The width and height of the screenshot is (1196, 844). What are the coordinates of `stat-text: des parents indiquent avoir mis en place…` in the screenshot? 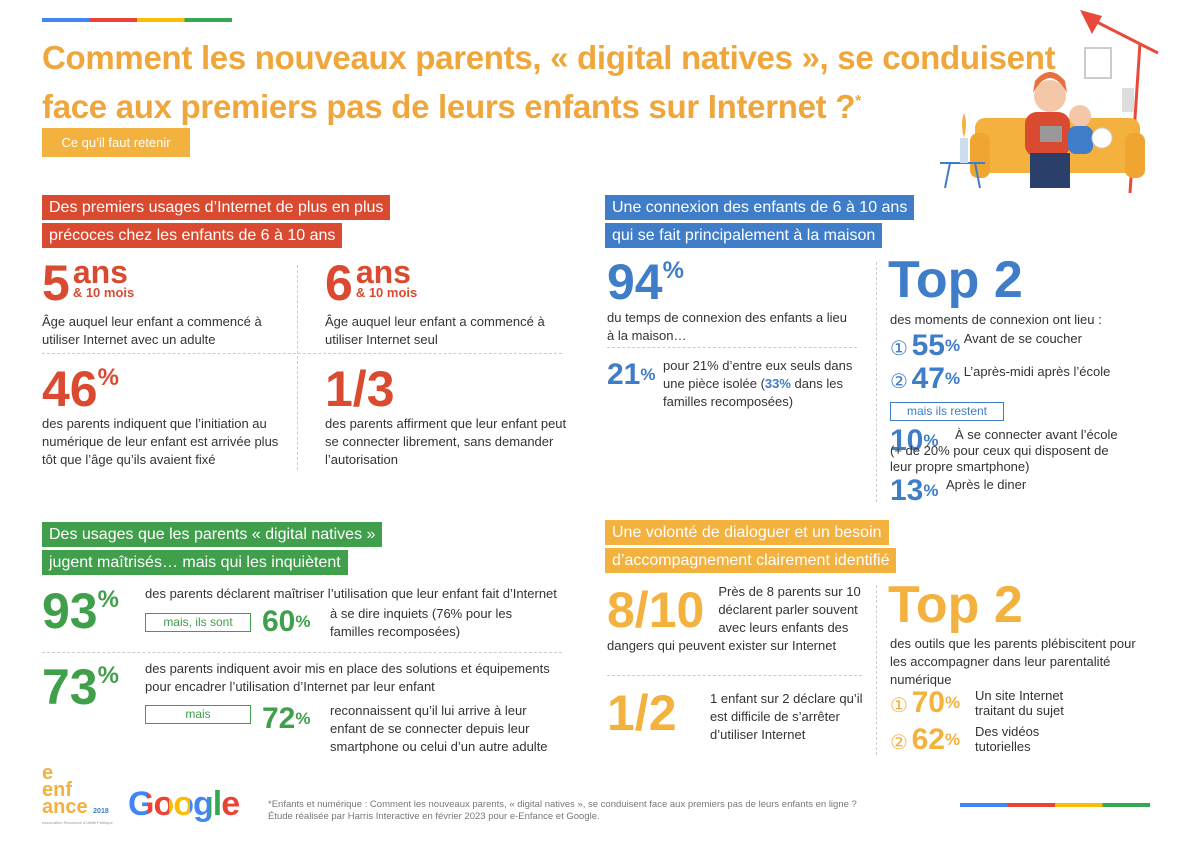 It's located at (347, 677).